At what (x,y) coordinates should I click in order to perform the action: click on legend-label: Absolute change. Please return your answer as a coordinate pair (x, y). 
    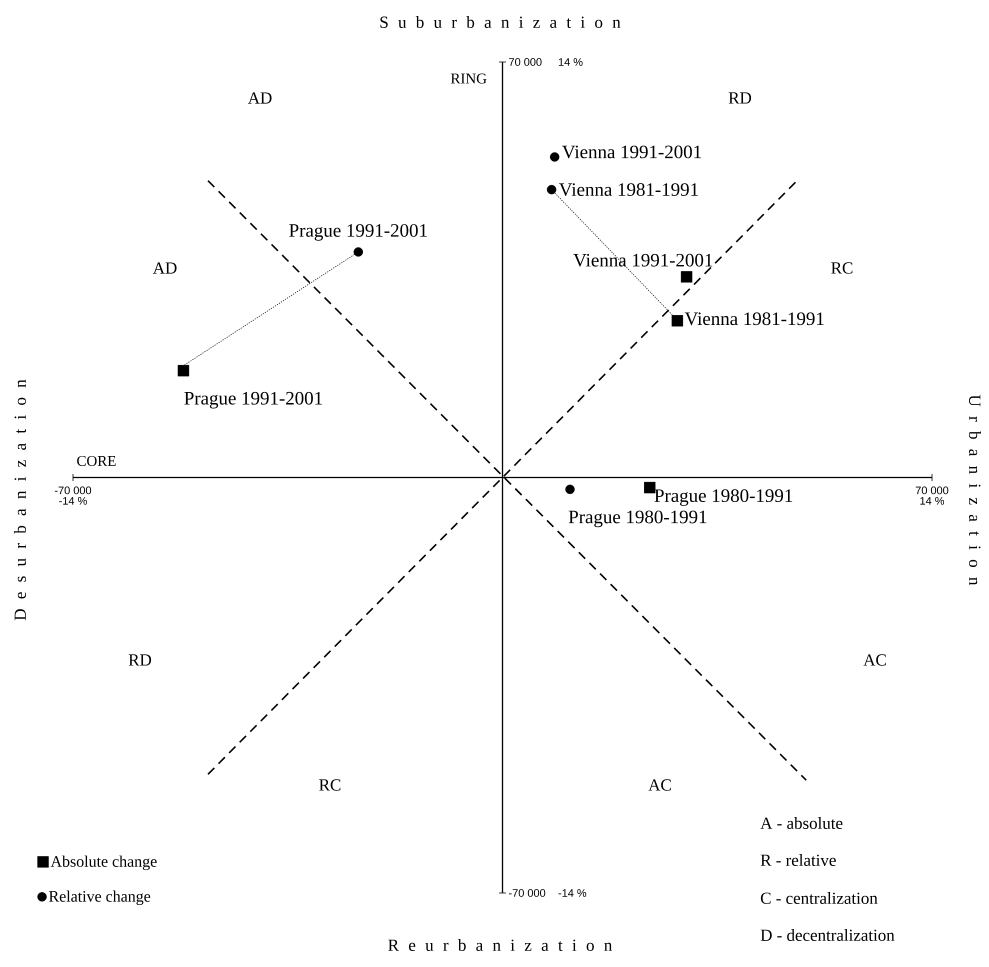
    Looking at the image, I should click on (103, 863).